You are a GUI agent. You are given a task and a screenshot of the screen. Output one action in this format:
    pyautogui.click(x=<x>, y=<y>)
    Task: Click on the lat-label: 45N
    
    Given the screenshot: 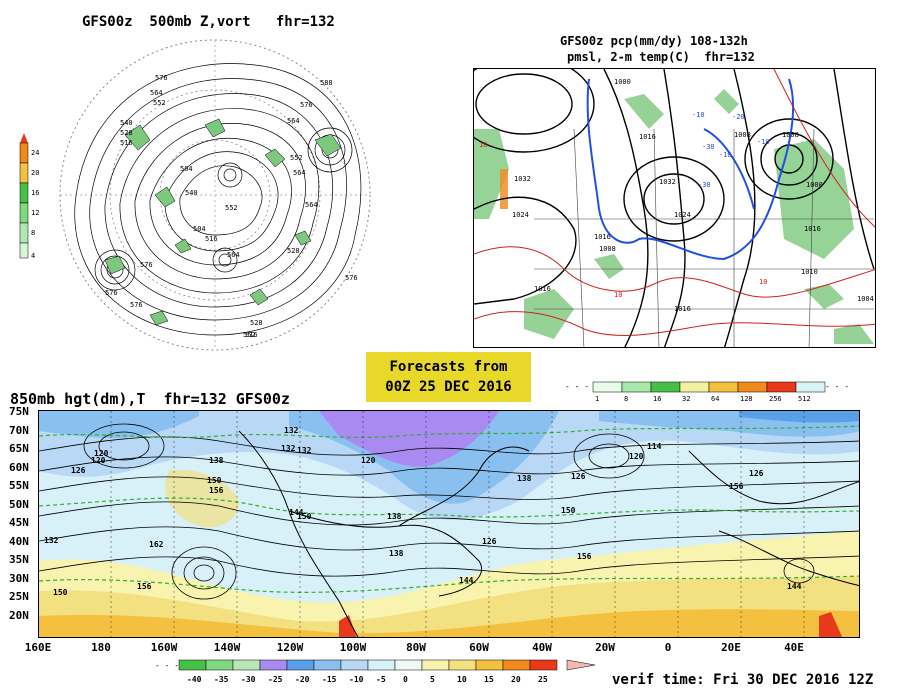 What is the action you would take?
    pyautogui.click(x=19, y=522)
    